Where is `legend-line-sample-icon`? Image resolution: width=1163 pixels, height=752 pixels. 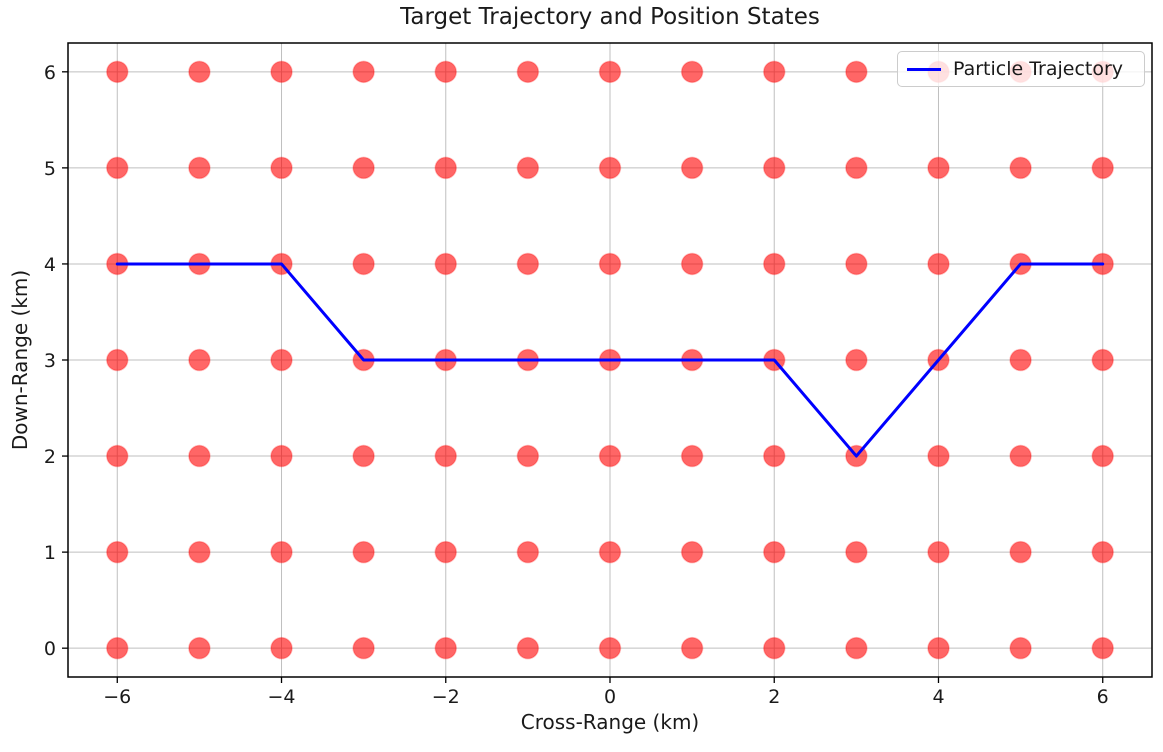
legend-line-sample-icon is located at coordinates (924, 69).